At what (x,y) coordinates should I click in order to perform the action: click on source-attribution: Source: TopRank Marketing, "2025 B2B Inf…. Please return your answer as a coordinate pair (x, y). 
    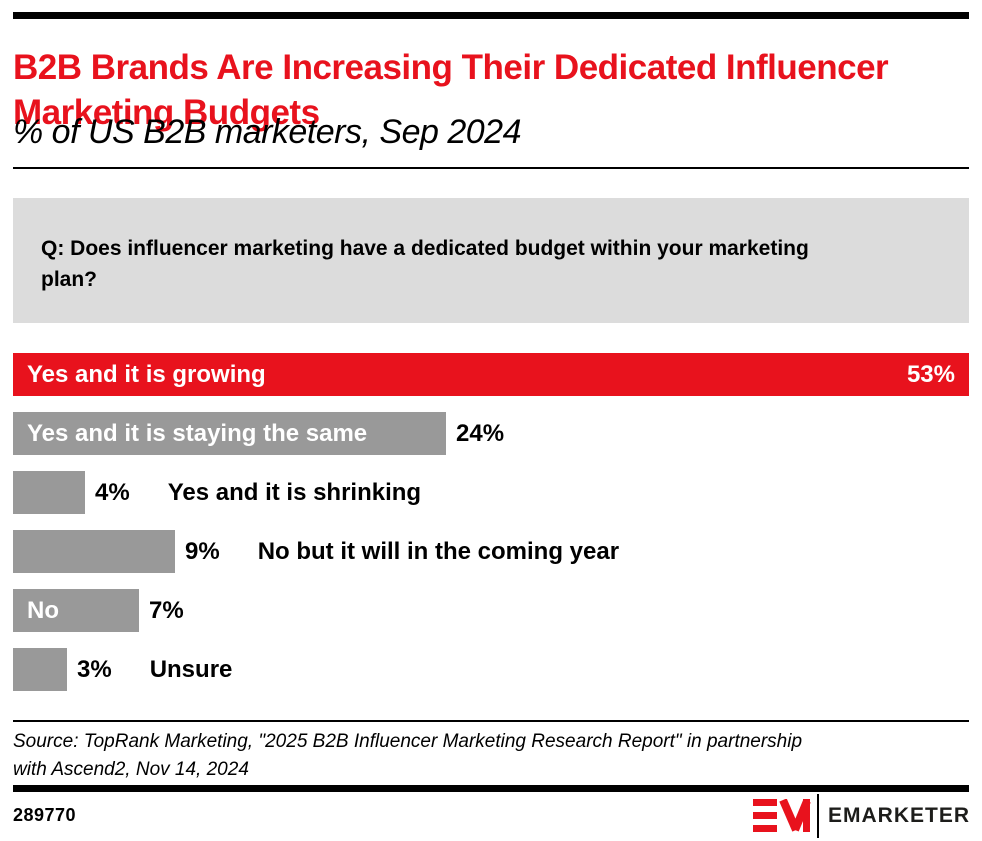
    Looking at the image, I should click on (408, 755).